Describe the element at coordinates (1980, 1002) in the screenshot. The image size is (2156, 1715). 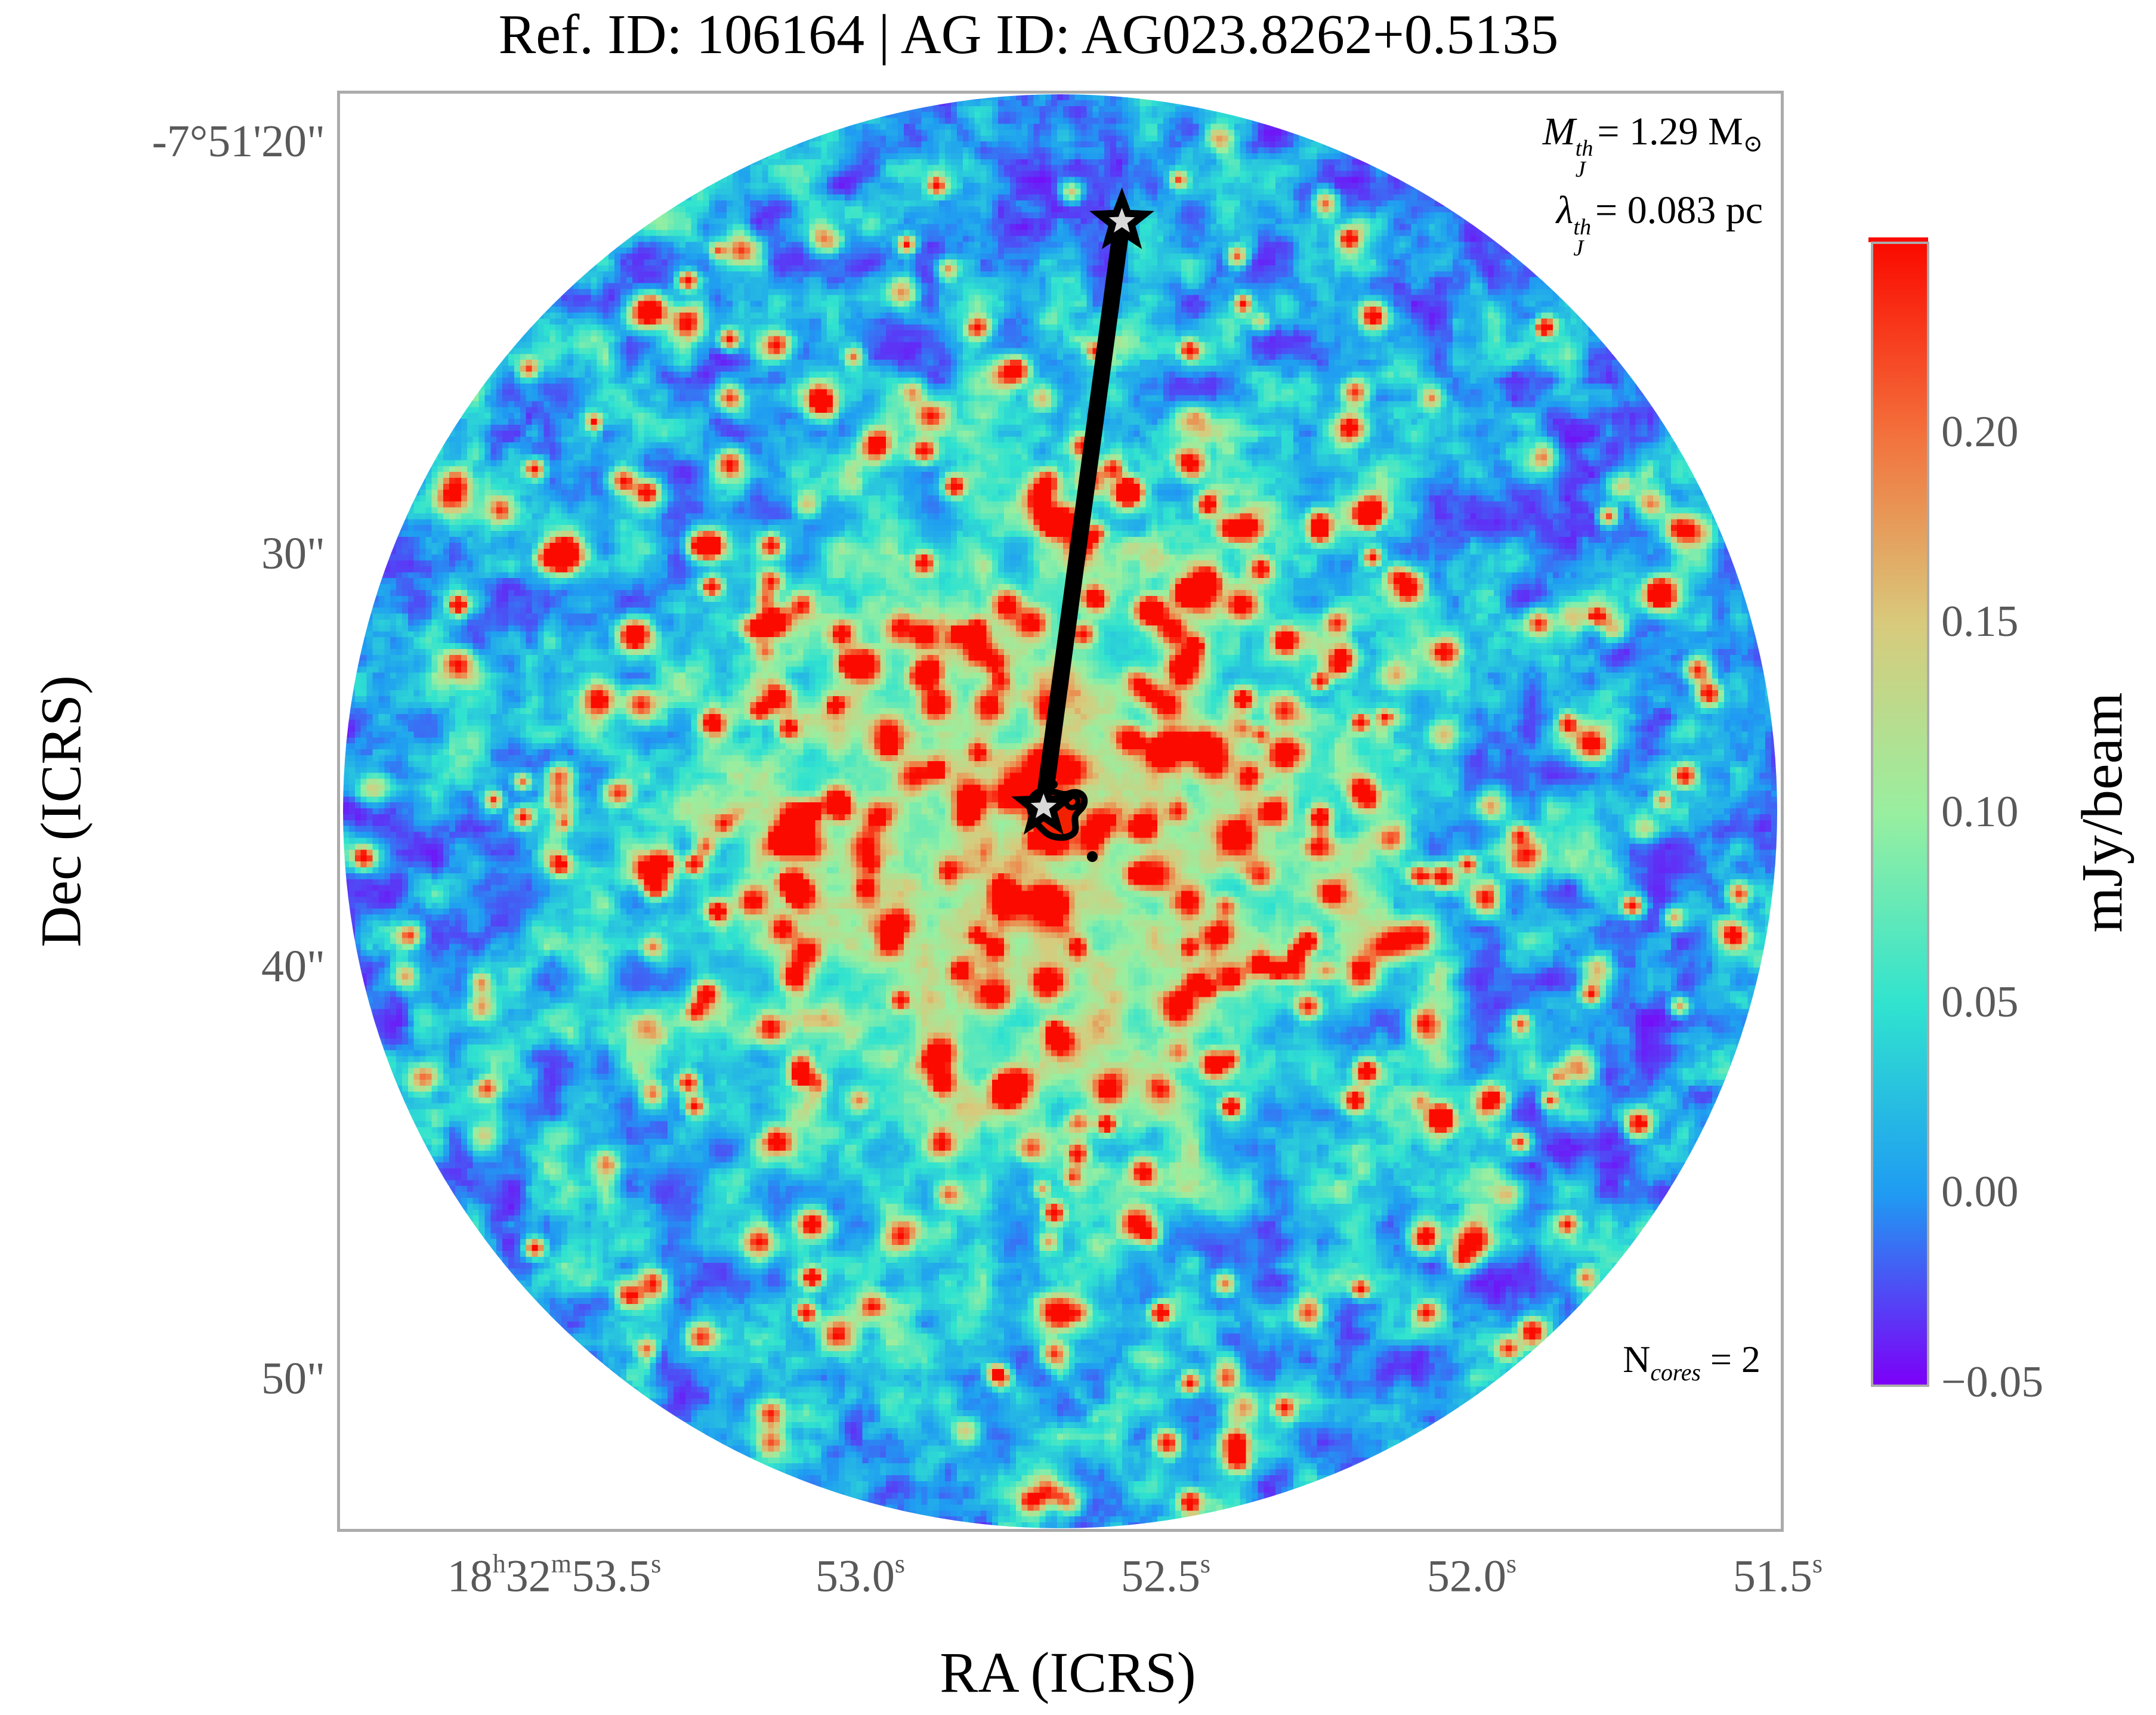
I see `colorbar-tick-label: 0.05` at that location.